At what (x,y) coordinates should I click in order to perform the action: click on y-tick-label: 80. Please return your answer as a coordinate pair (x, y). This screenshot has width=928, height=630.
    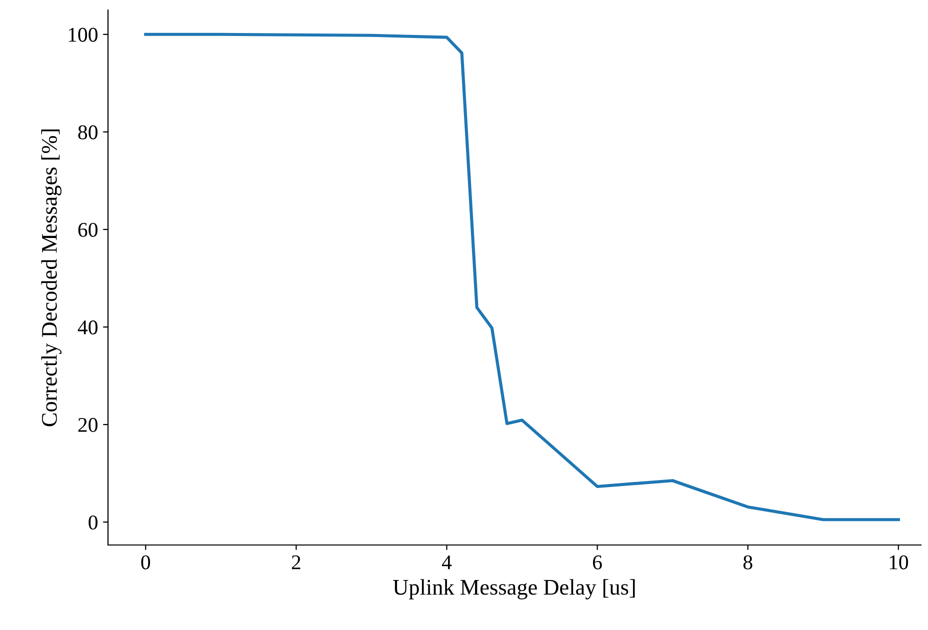
    Looking at the image, I should click on (88, 132).